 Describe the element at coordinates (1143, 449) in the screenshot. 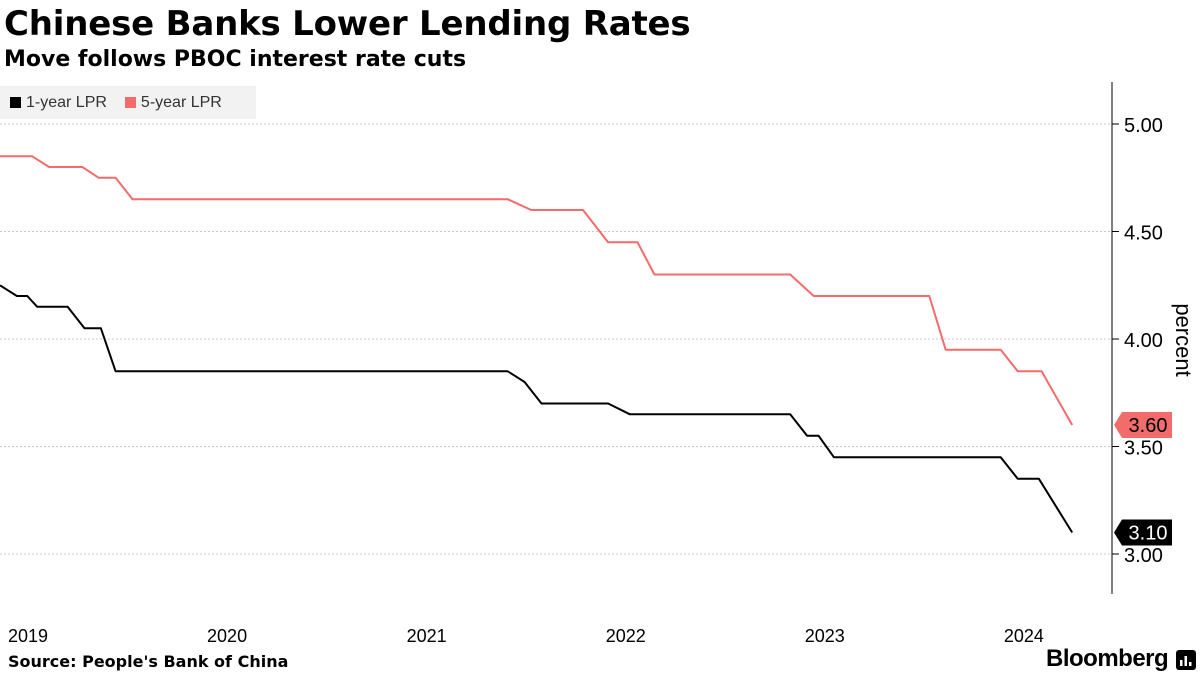

I see `y-tick-label: 3.50` at that location.